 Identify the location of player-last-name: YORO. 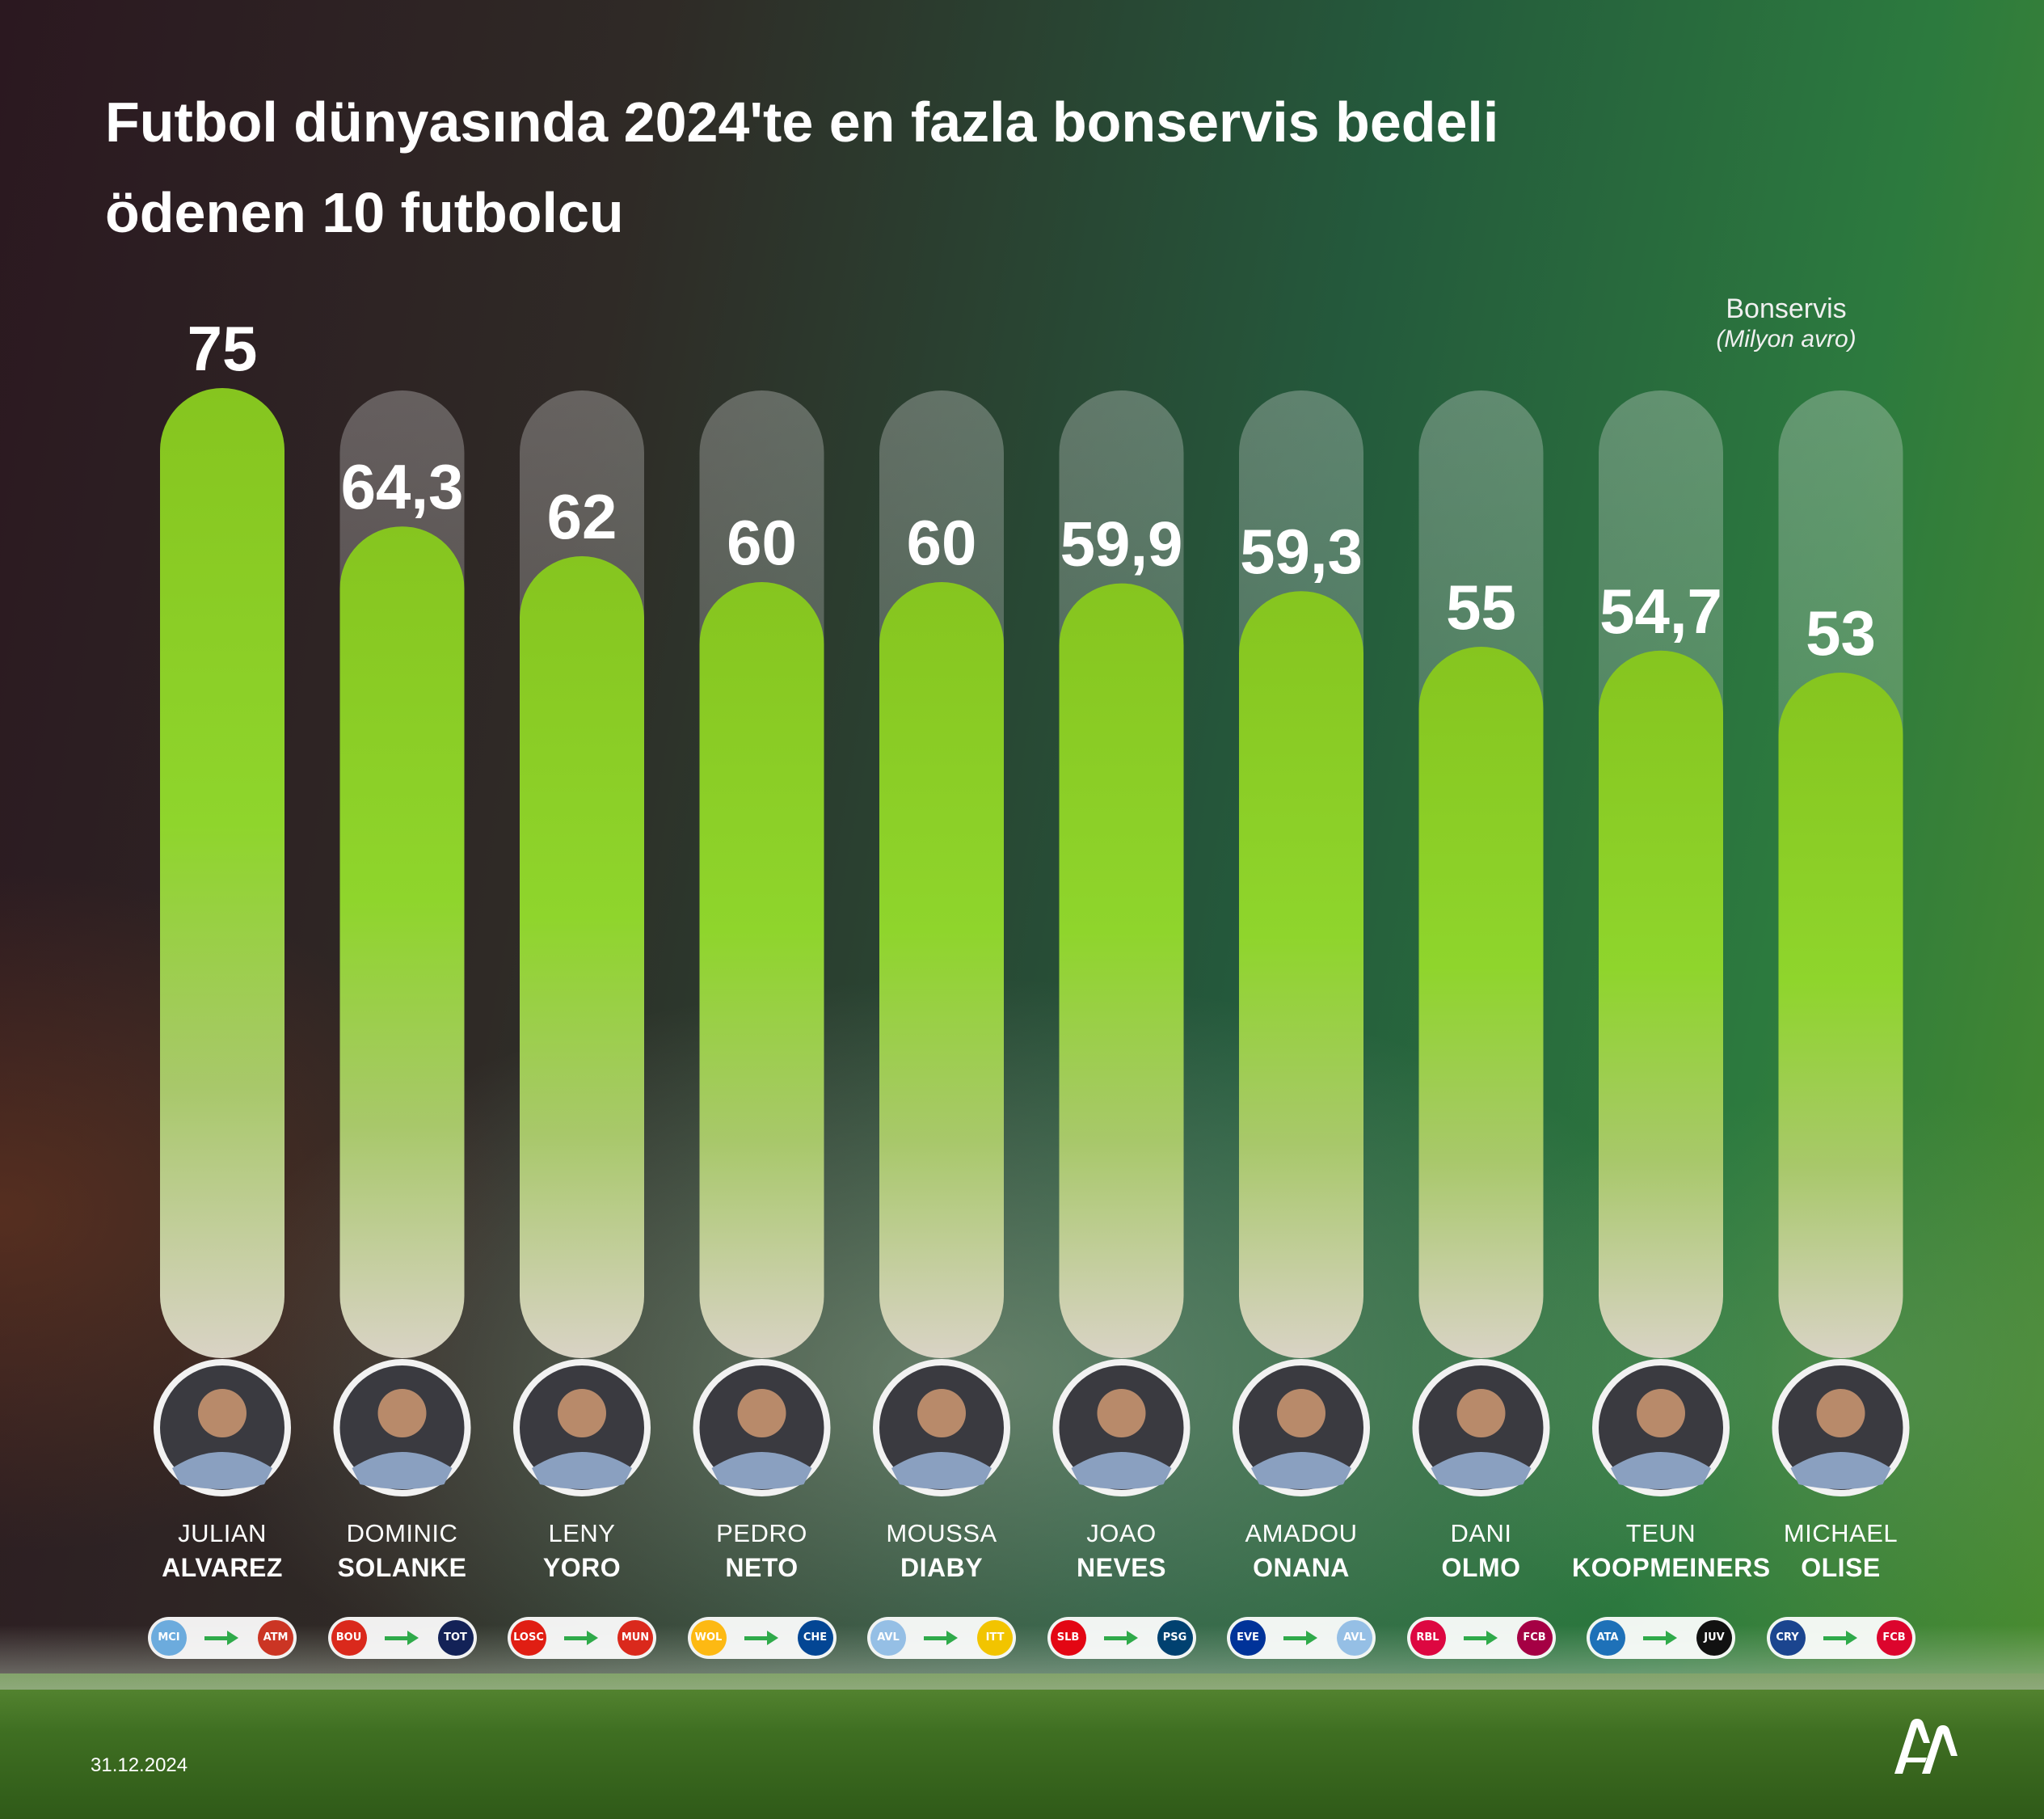
(582, 1567).